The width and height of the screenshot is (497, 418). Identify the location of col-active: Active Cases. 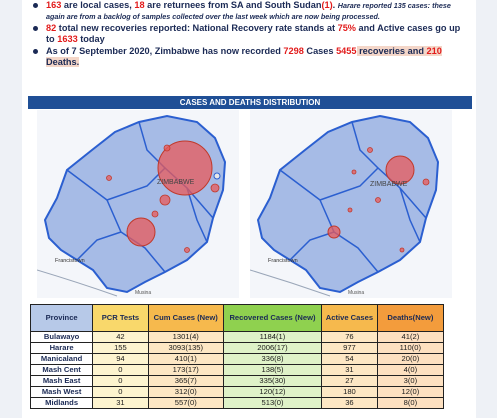
(349, 318).